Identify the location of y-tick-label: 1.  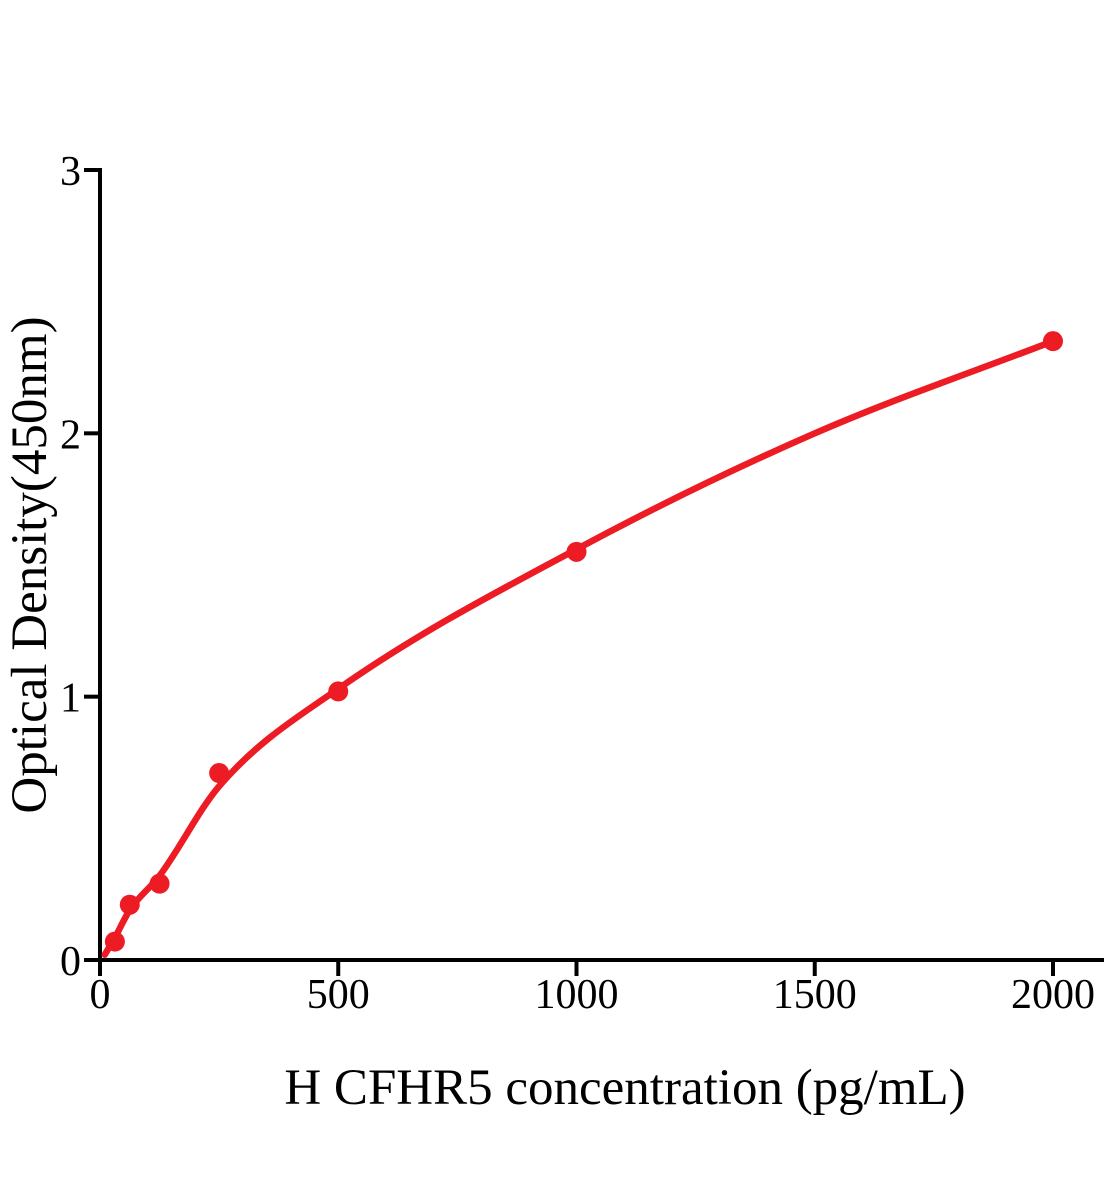
(70, 699).